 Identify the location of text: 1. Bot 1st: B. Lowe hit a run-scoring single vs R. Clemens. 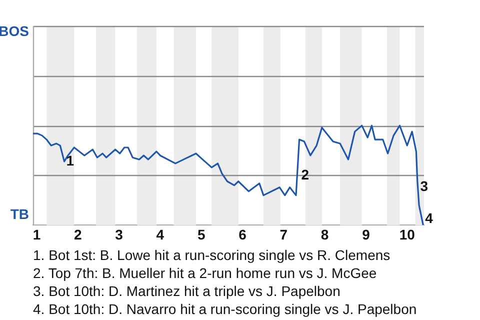
(212, 255).